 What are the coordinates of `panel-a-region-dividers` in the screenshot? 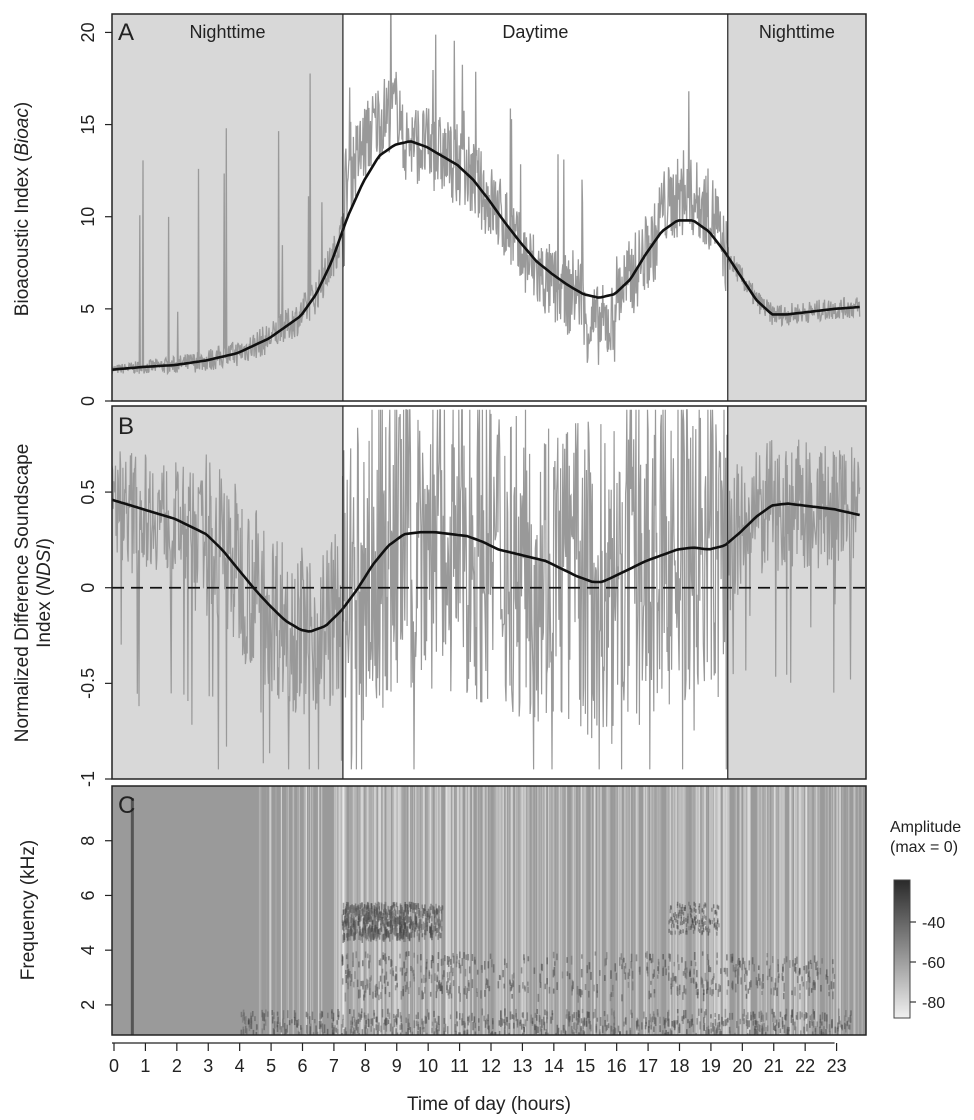 It's located at (535, 207).